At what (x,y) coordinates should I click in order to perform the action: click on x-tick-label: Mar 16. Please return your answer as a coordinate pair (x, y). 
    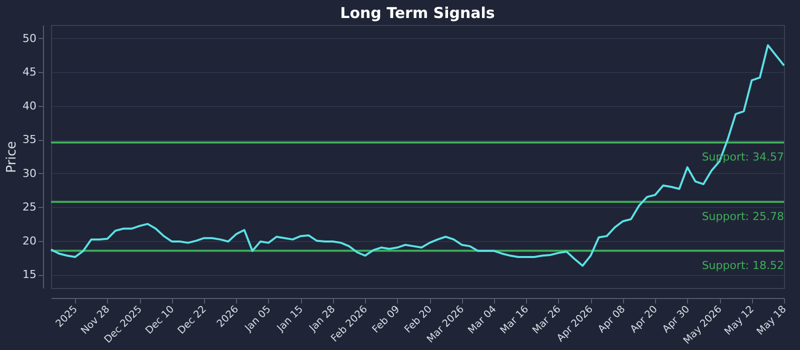
    Looking at the image, I should click on (514, 320).